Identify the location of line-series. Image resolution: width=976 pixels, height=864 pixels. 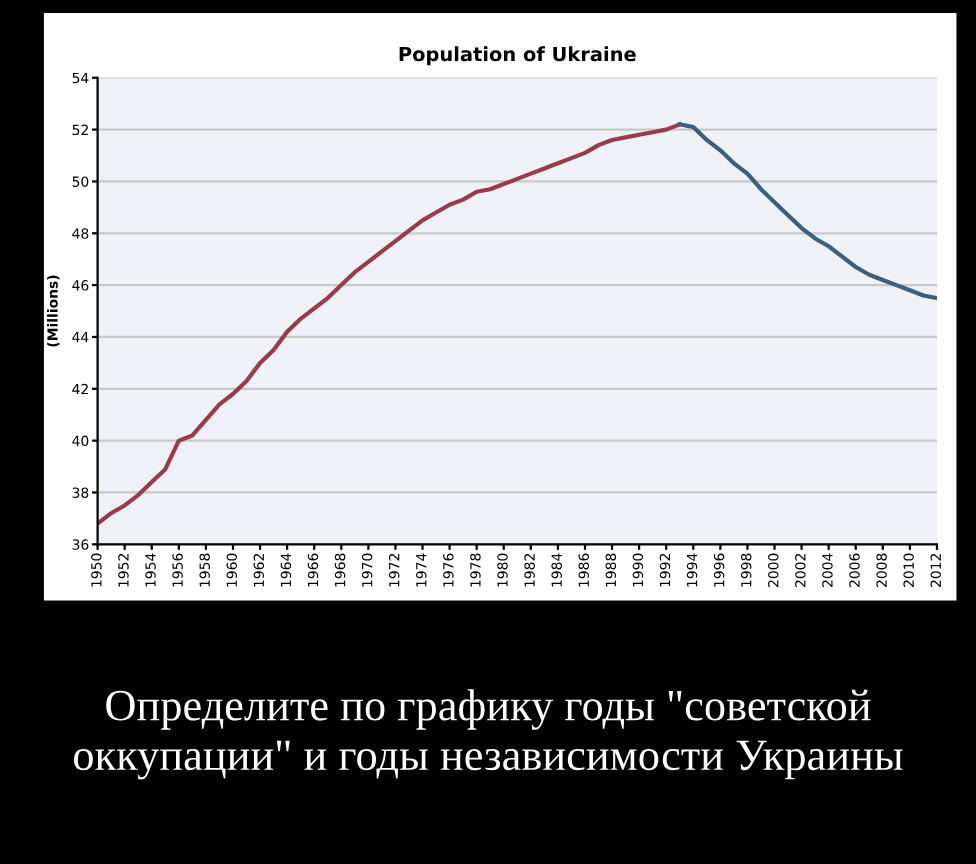
(807, 211).